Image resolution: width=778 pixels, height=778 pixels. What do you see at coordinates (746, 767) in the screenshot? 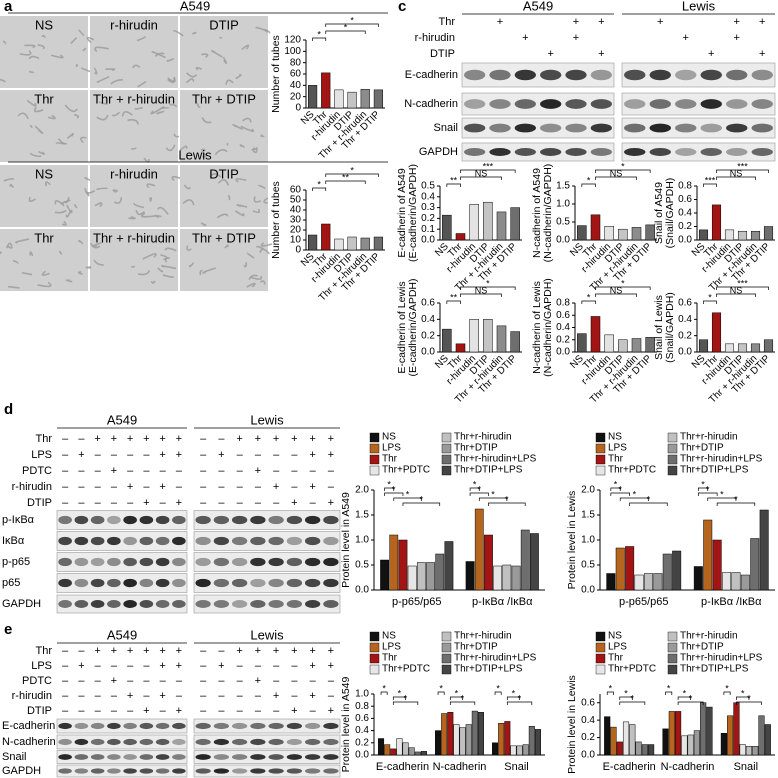
I see `x-tick-label: Snail` at bounding box center [746, 767].